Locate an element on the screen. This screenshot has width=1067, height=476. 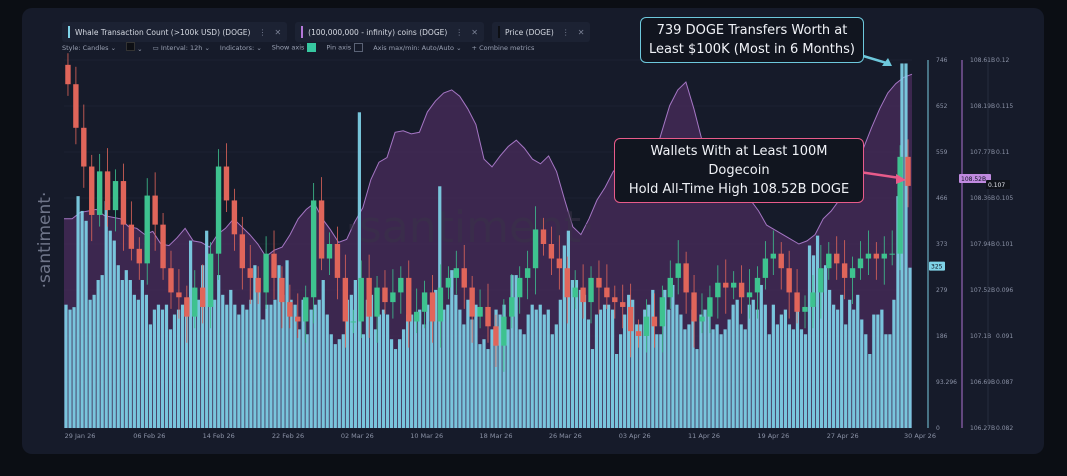
y-tick-label: 559 is located at coordinates (942, 152).